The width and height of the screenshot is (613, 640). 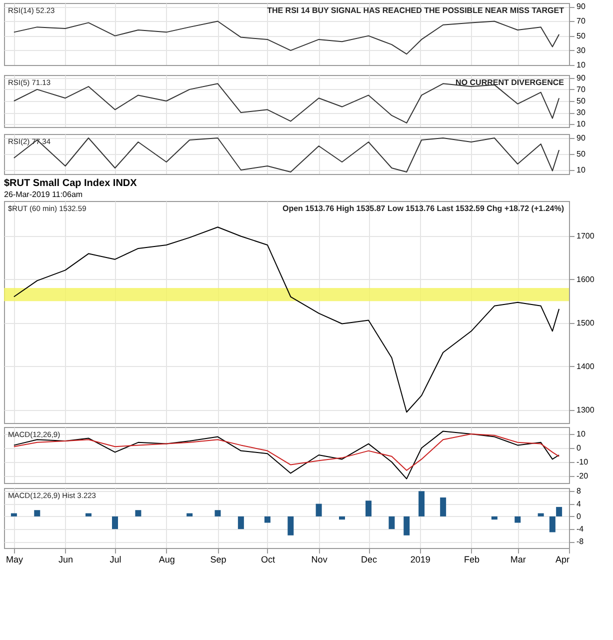 What do you see at coordinates (518, 559) in the screenshot?
I see `x-tick-label: Mar` at bounding box center [518, 559].